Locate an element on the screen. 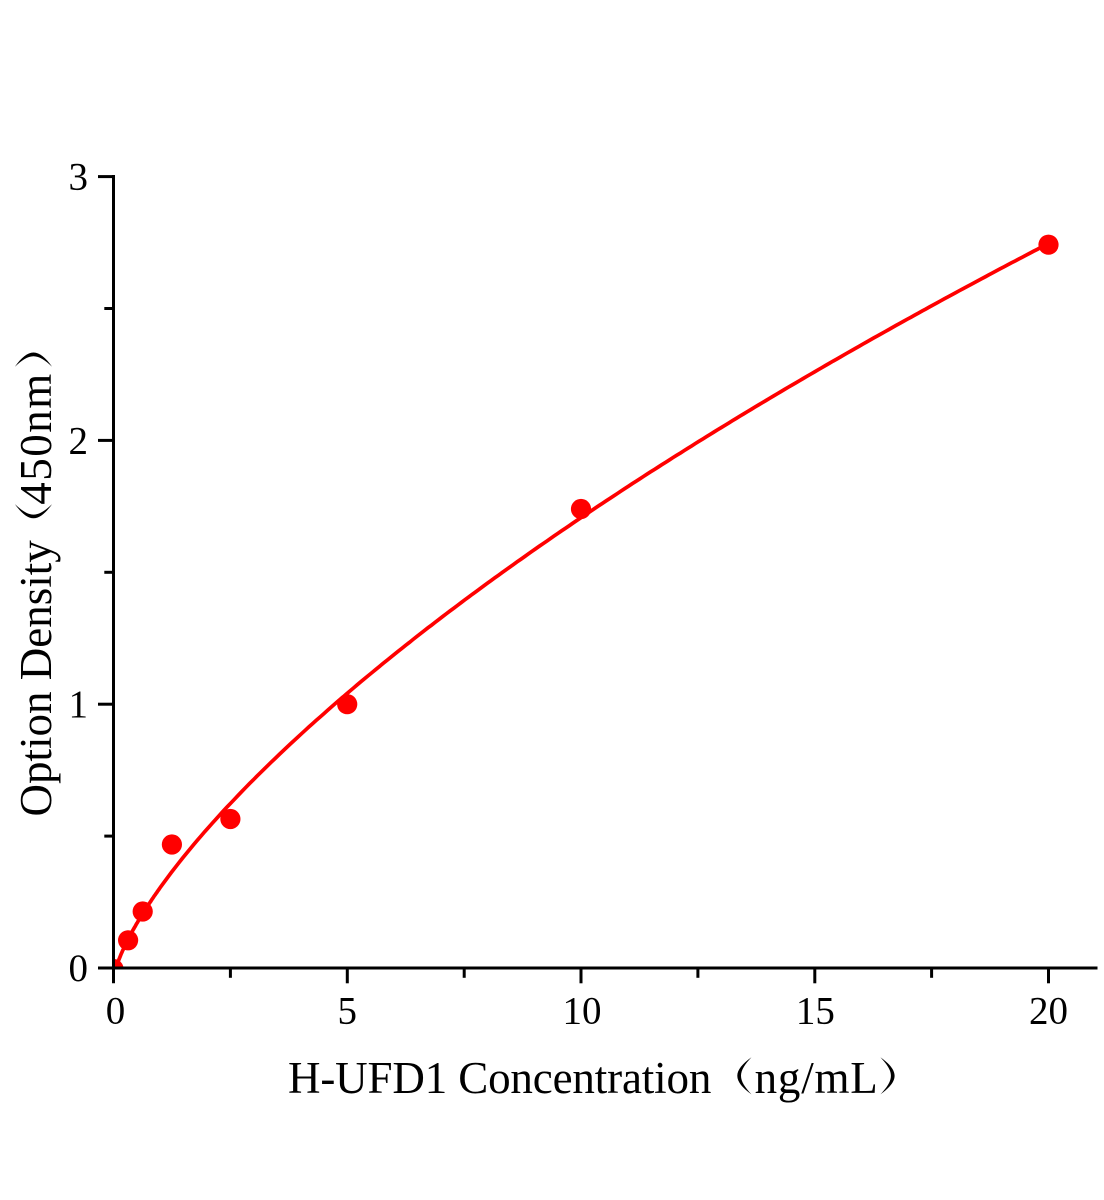 Image resolution: width=1104 pixels, height=1200 pixels. svg-text: 10 is located at coordinates (582, 1011).